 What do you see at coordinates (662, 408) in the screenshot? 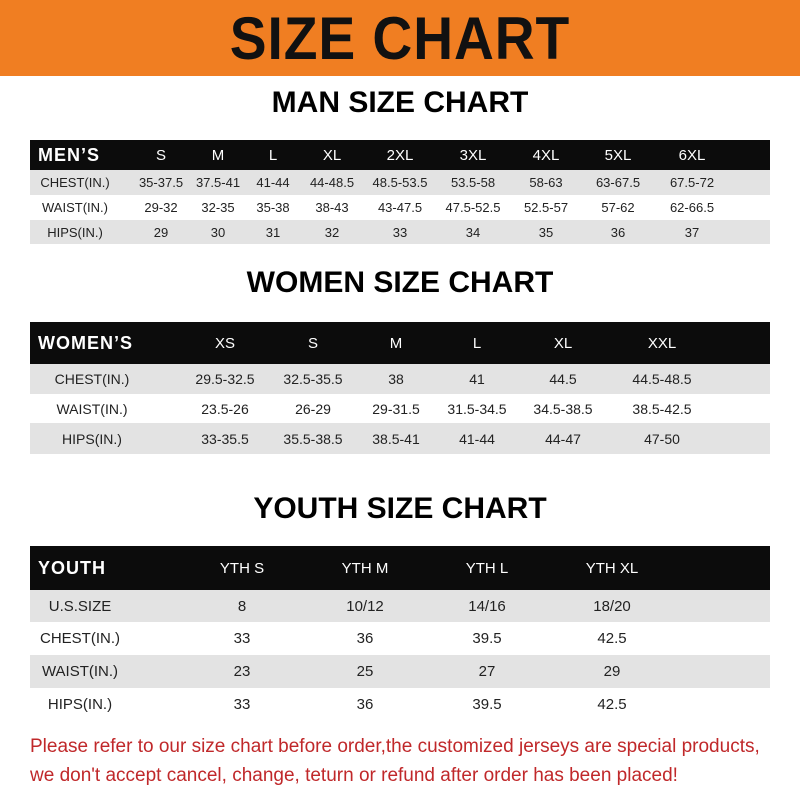
I see `size-value: 38.5-42.5` at bounding box center [662, 408].